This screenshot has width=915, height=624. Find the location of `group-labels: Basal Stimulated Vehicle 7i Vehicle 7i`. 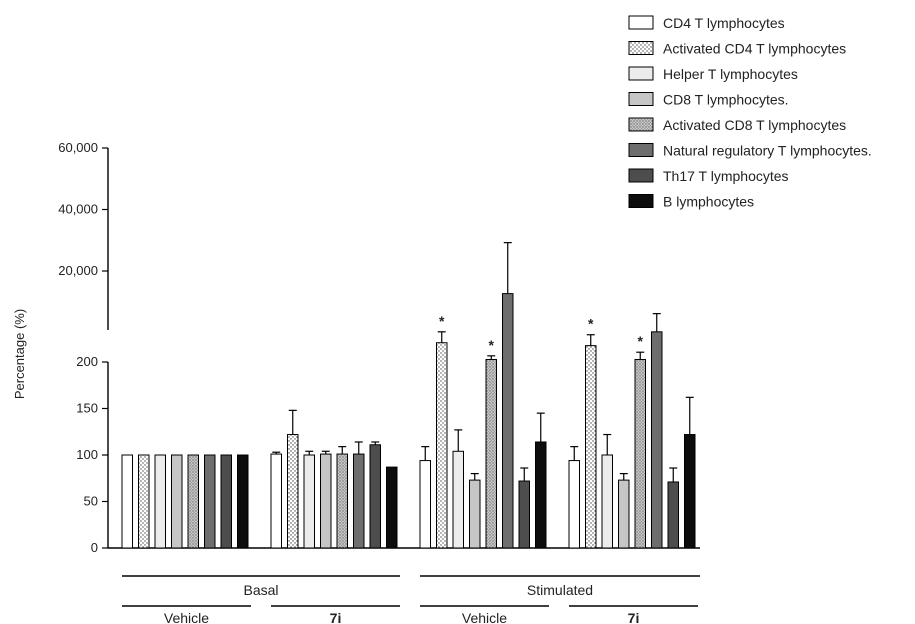

group-labels: Basal Stimulated Vehicle 7i Vehicle 7i is located at coordinates (411, 599).